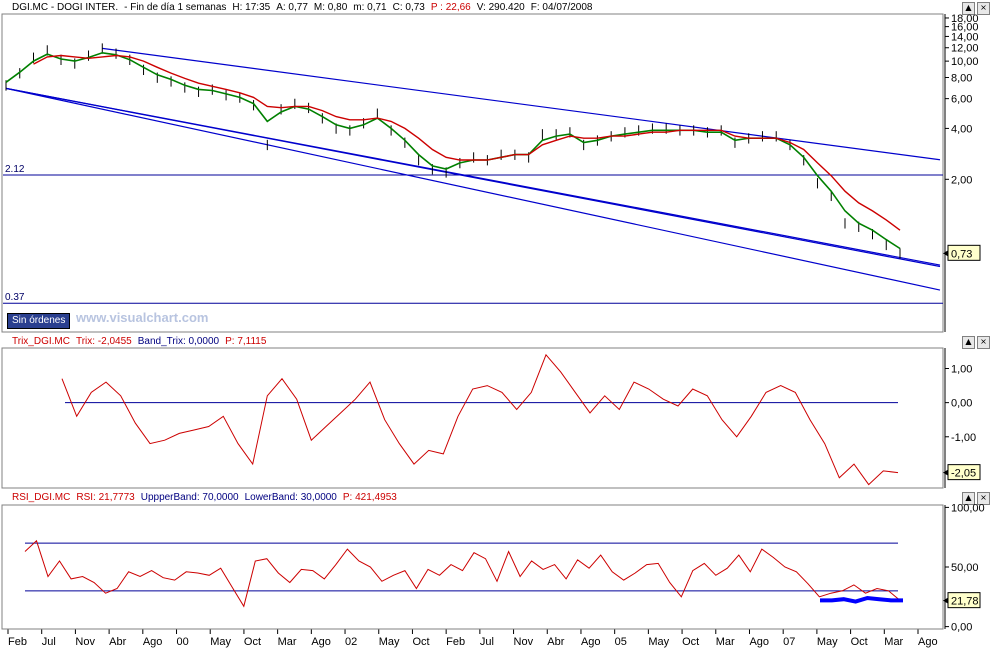 The width and height of the screenshot is (994, 648). I want to click on volume-label: V: 290.420, so click(500, 7).